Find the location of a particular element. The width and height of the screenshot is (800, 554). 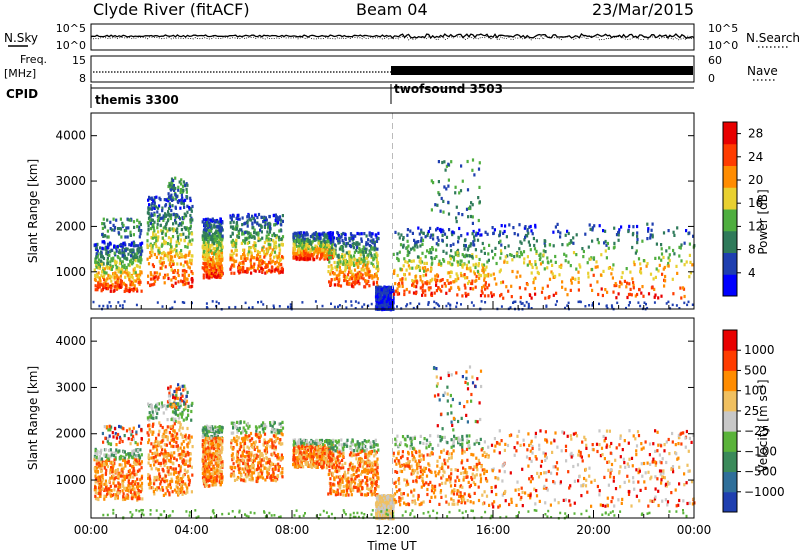

power-colorbar-swatch is located at coordinates (730, 285).